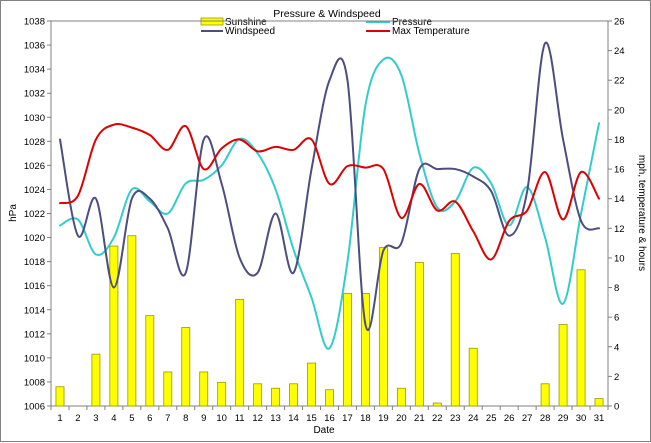  What do you see at coordinates (455, 418) in the screenshot?
I see `x-tick-label: 23` at bounding box center [455, 418].